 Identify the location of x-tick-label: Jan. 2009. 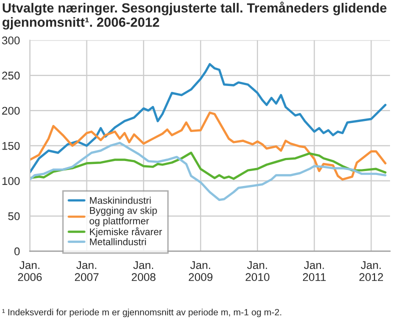
(200, 271).